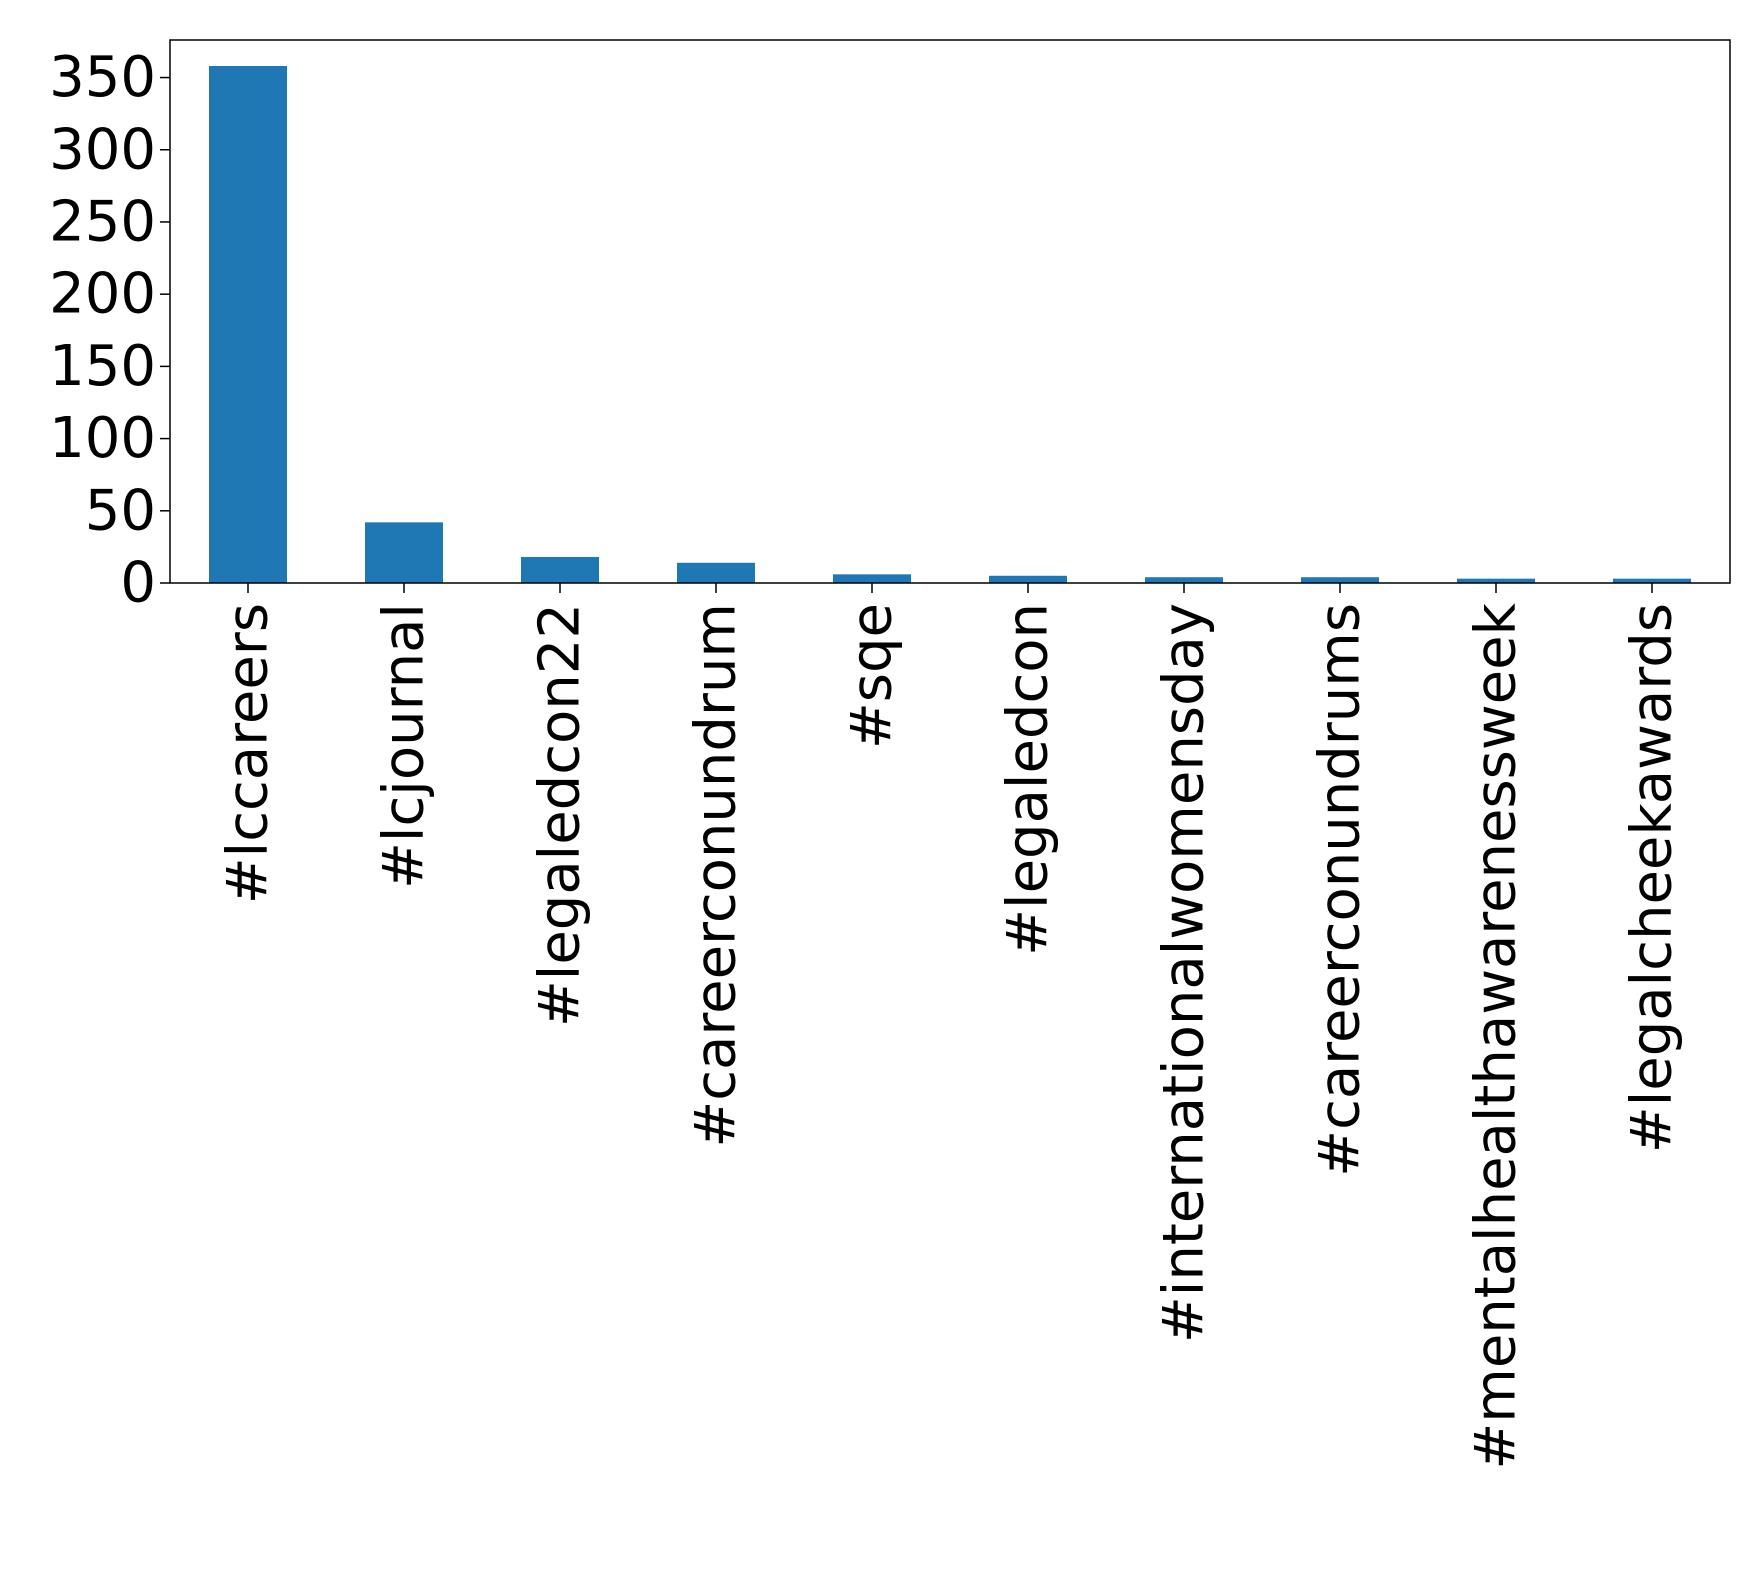 Image resolution: width=1759 pixels, height=1595 pixels. Describe the element at coordinates (560, 815) in the screenshot. I see `x-tick-label: #legaledcon22` at that location.